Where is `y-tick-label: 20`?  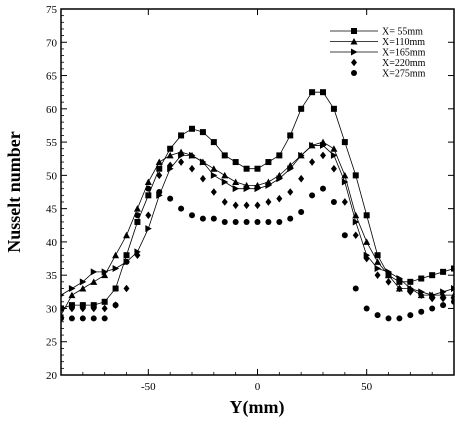 y-tick-label: 20 is located at coordinates (52, 376).